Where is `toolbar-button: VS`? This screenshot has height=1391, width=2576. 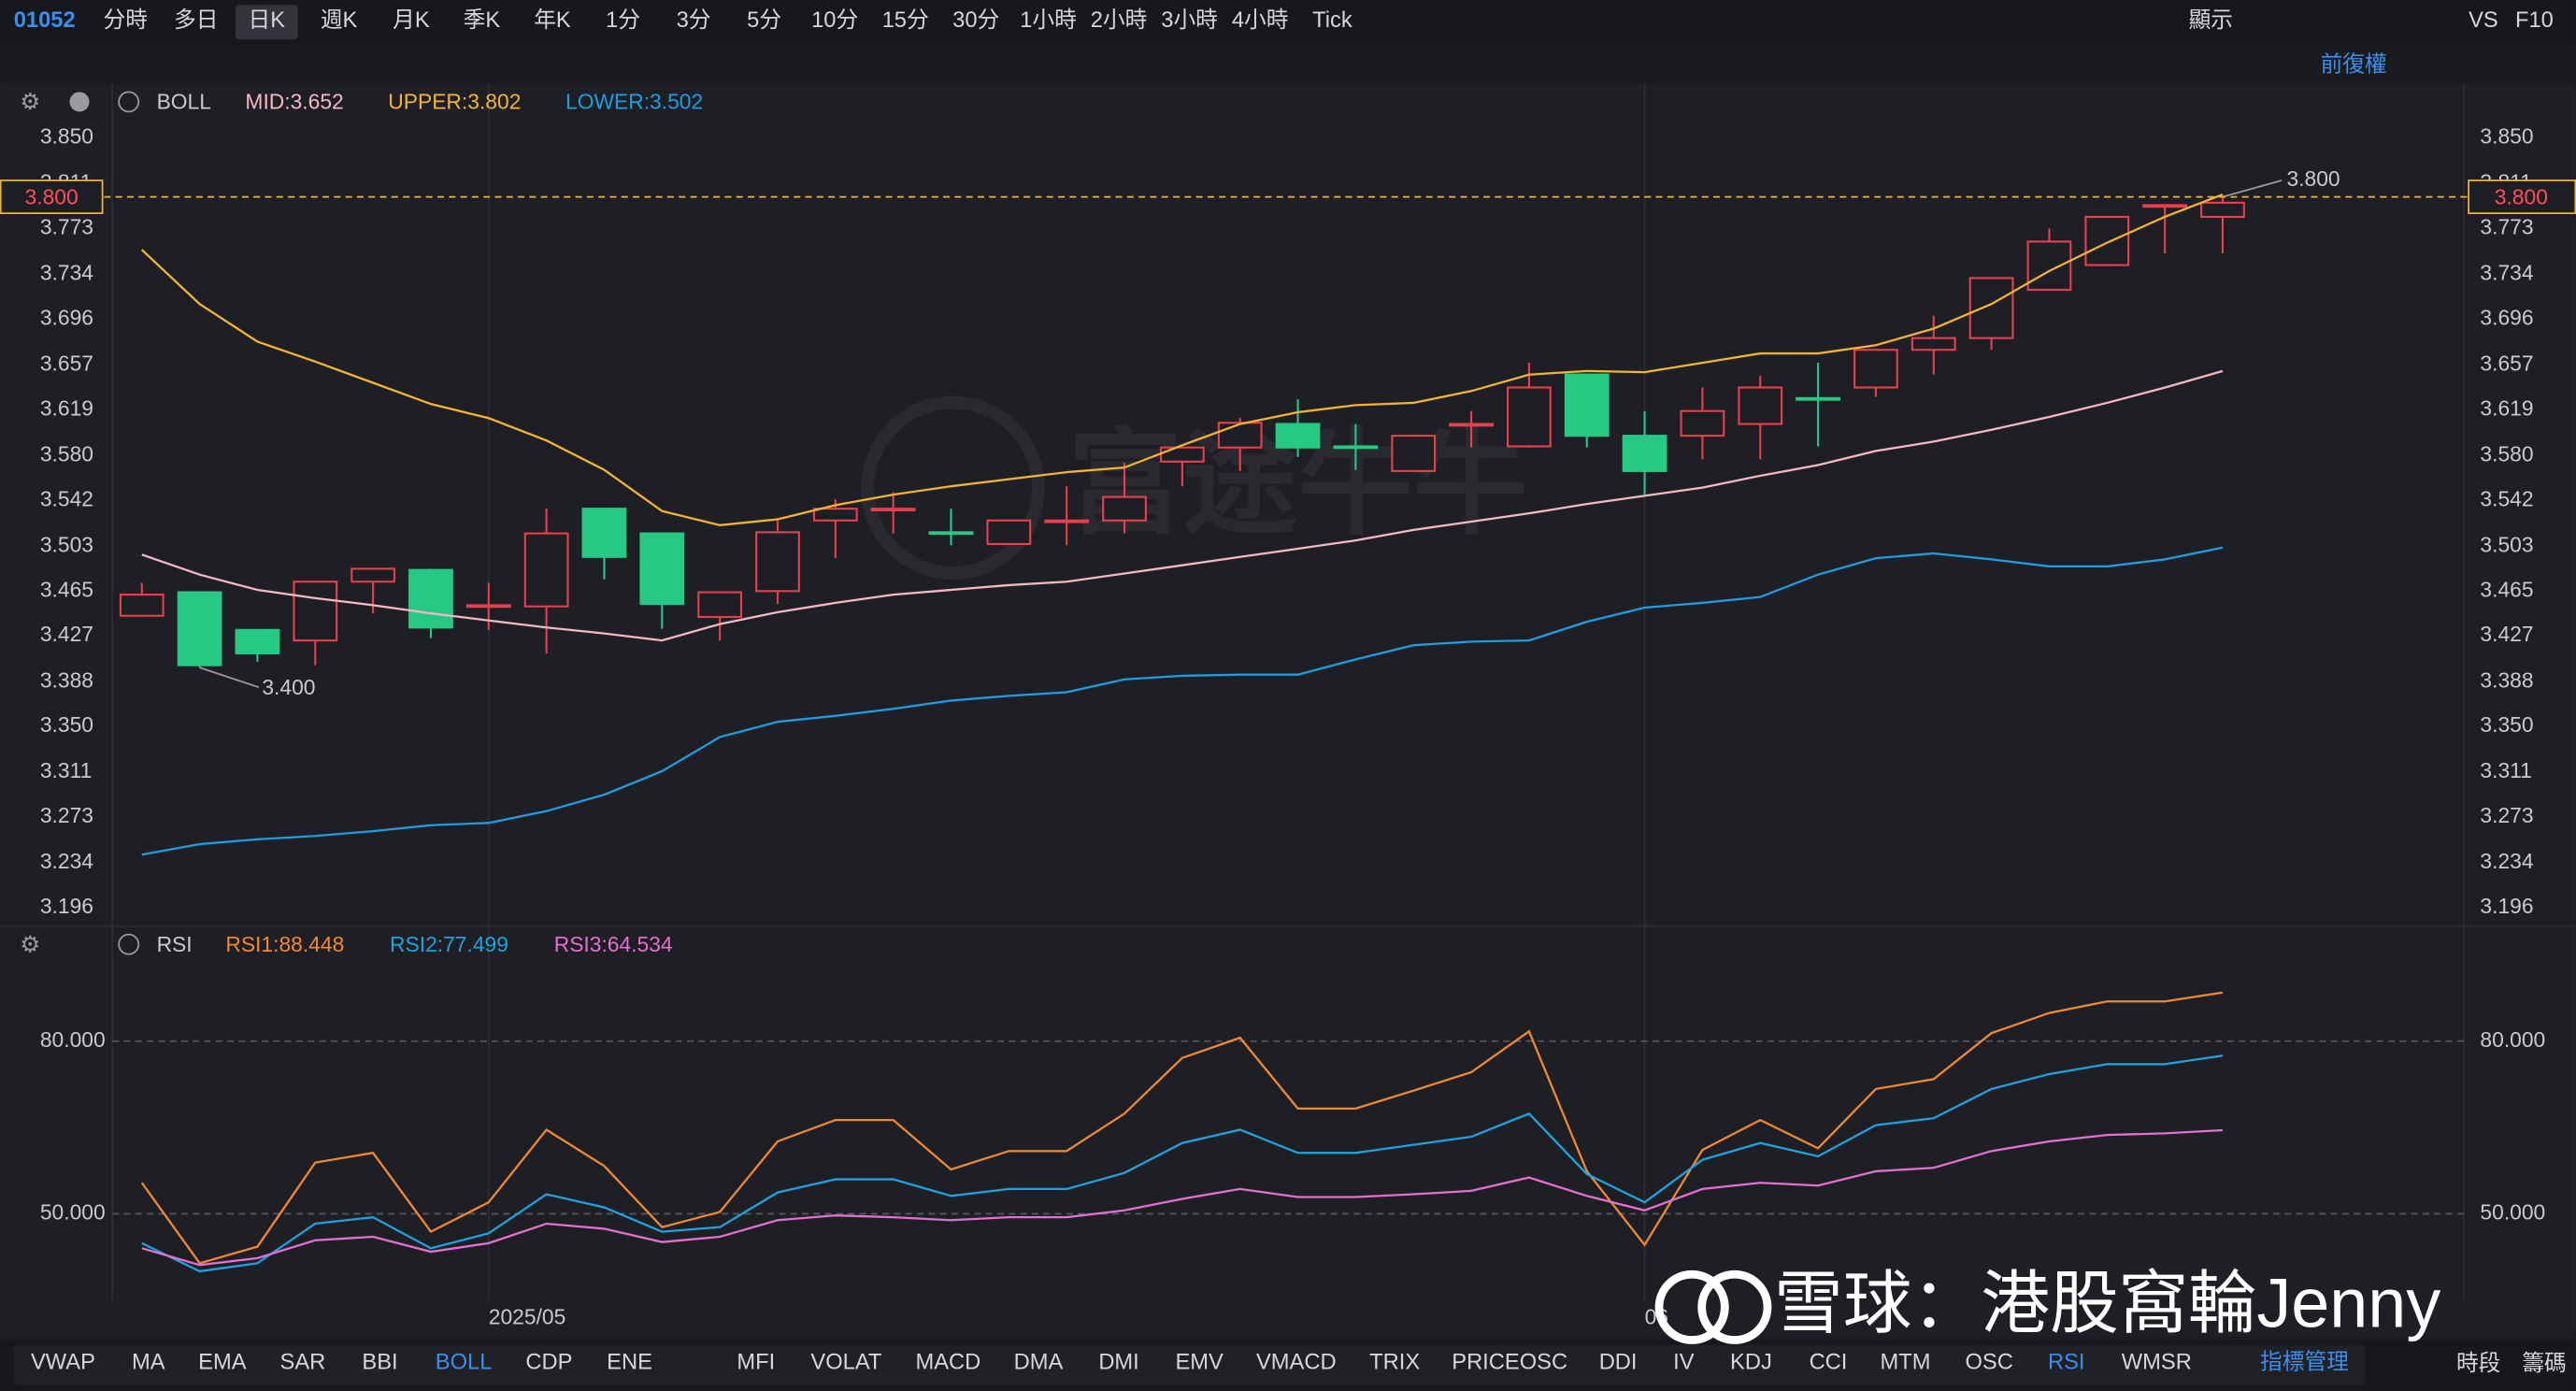
toolbar-button: VS is located at coordinates (2483, 20).